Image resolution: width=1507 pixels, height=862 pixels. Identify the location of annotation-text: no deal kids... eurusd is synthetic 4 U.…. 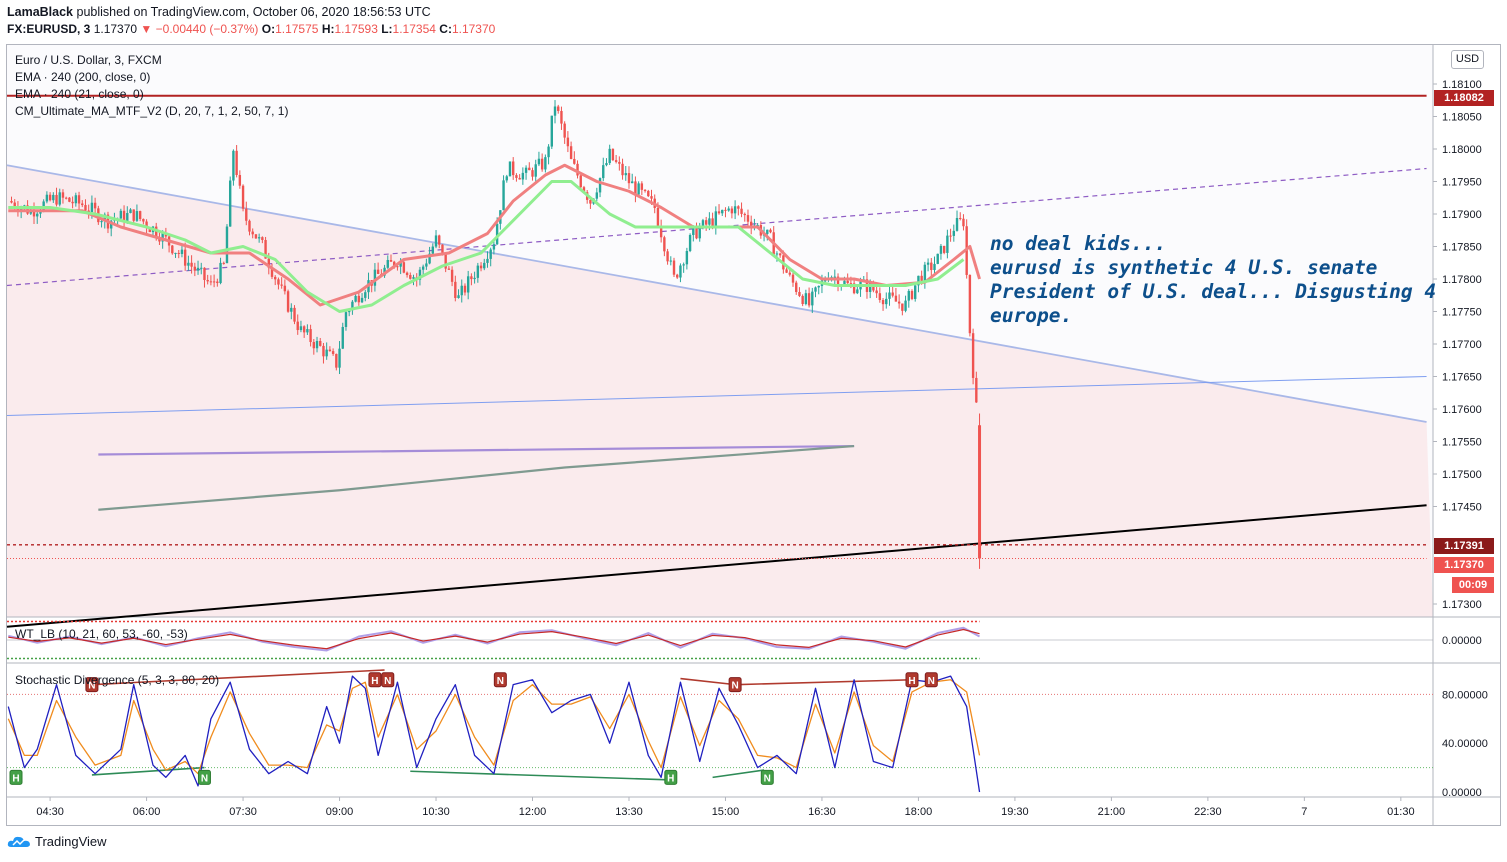
(1213, 279).